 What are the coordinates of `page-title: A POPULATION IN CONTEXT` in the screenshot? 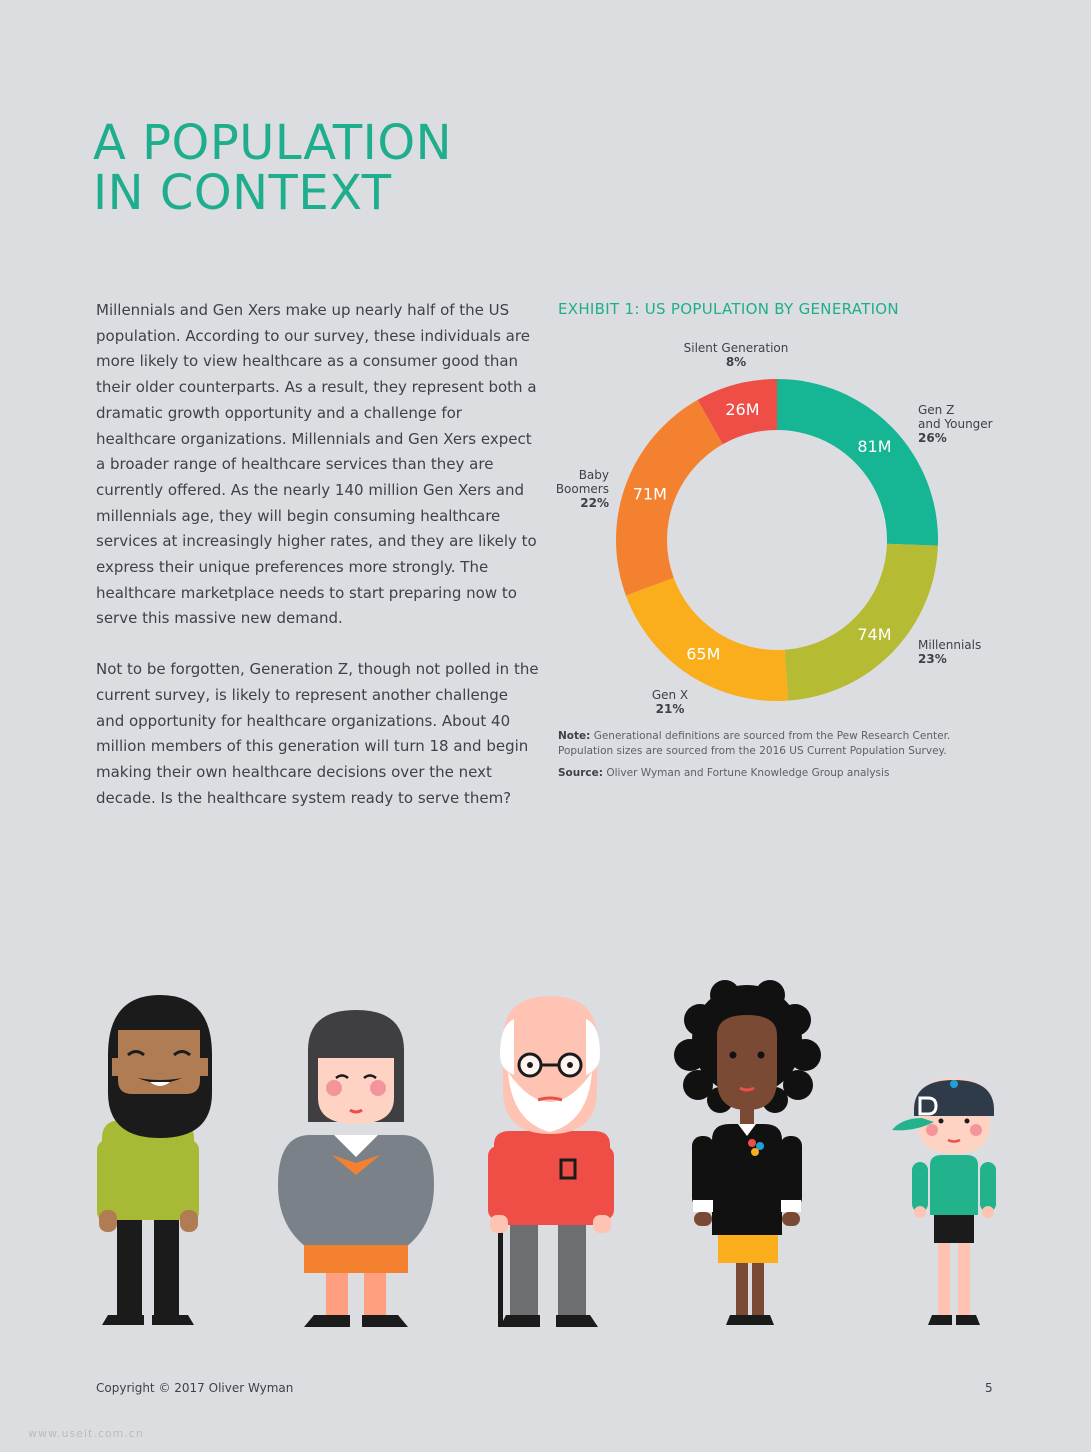 It's located at (272, 168).